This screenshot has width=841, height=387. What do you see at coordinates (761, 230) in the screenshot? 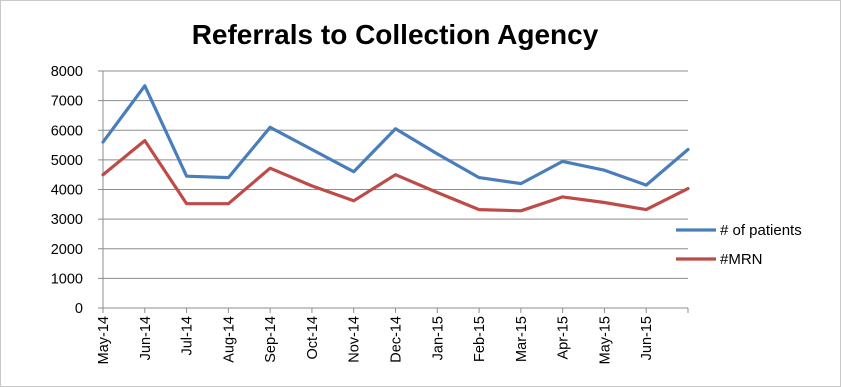
I see `legend-label-0: # of patients` at bounding box center [761, 230].